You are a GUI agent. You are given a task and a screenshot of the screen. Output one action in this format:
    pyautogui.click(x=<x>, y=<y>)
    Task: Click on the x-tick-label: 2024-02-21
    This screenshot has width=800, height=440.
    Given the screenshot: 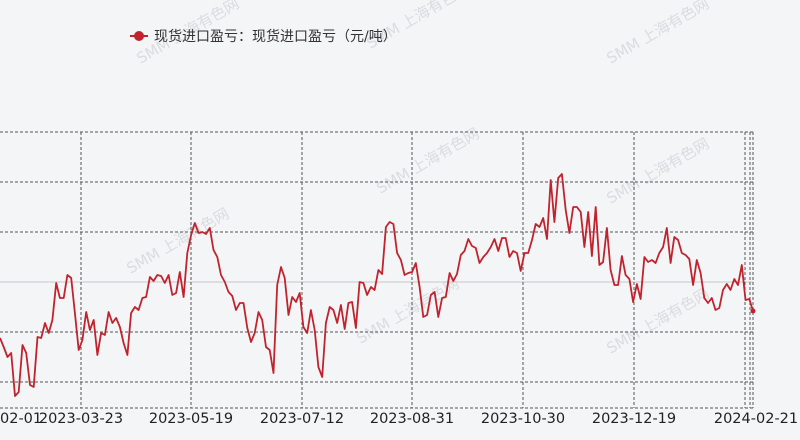 What is the action you would take?
    pyautogui.click(x=756, y=419)
    